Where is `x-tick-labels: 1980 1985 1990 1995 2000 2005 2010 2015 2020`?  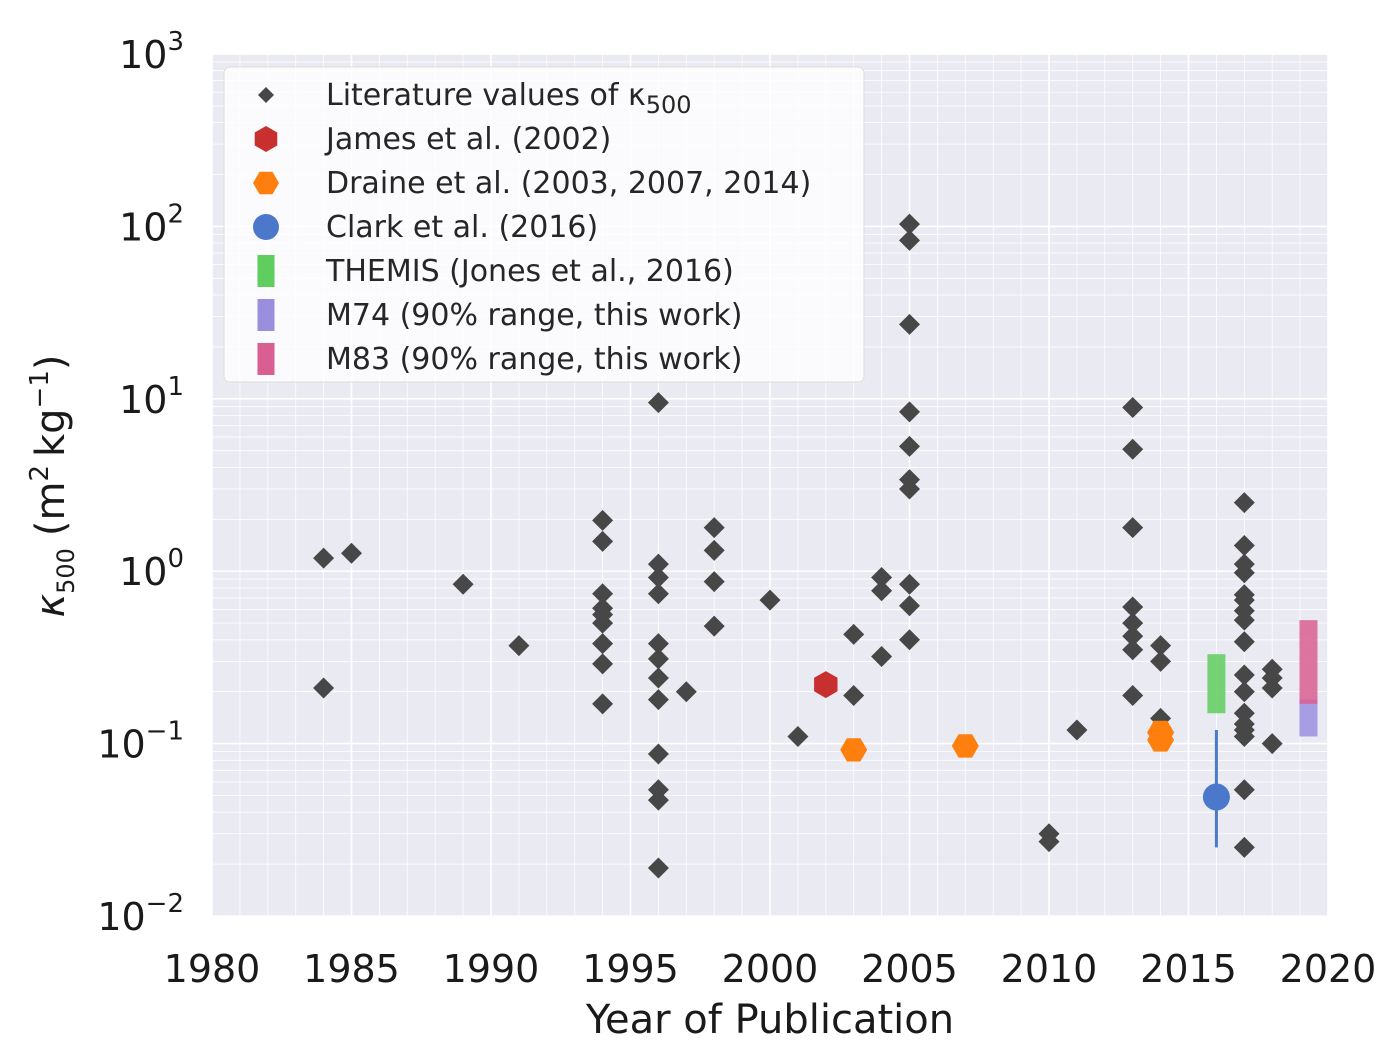 x-tick-labels: 1980 1985 1990 1995 2000 2005 2010 2015 2020 is located at coordinates (770, 969).